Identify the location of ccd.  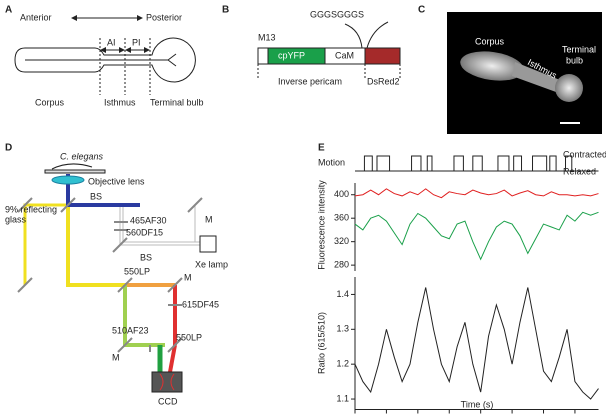
(167, 382).